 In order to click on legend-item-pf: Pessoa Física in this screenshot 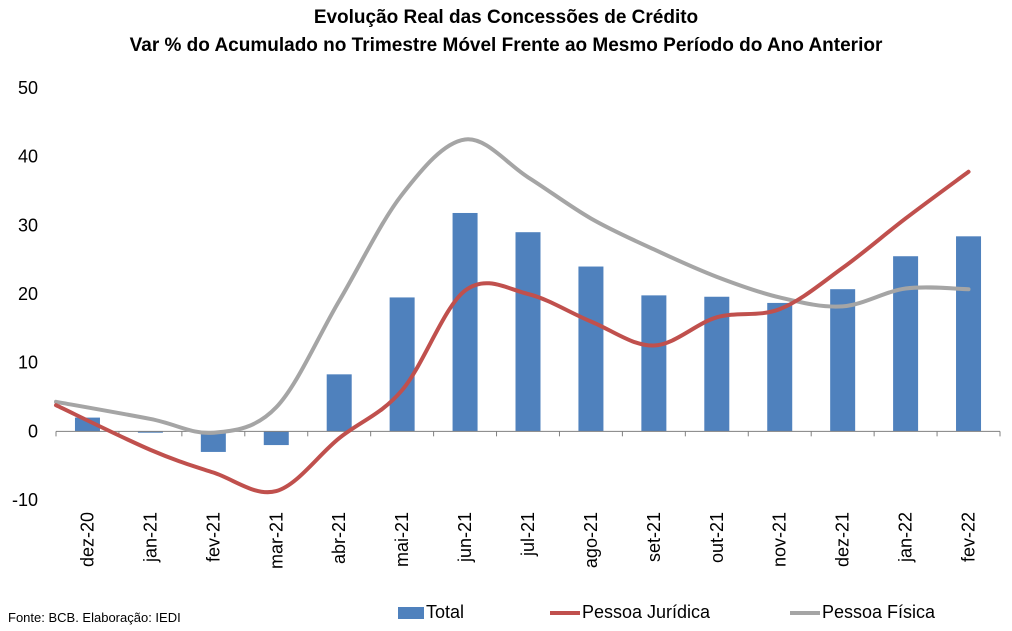, I will do `click(862, 612)`.